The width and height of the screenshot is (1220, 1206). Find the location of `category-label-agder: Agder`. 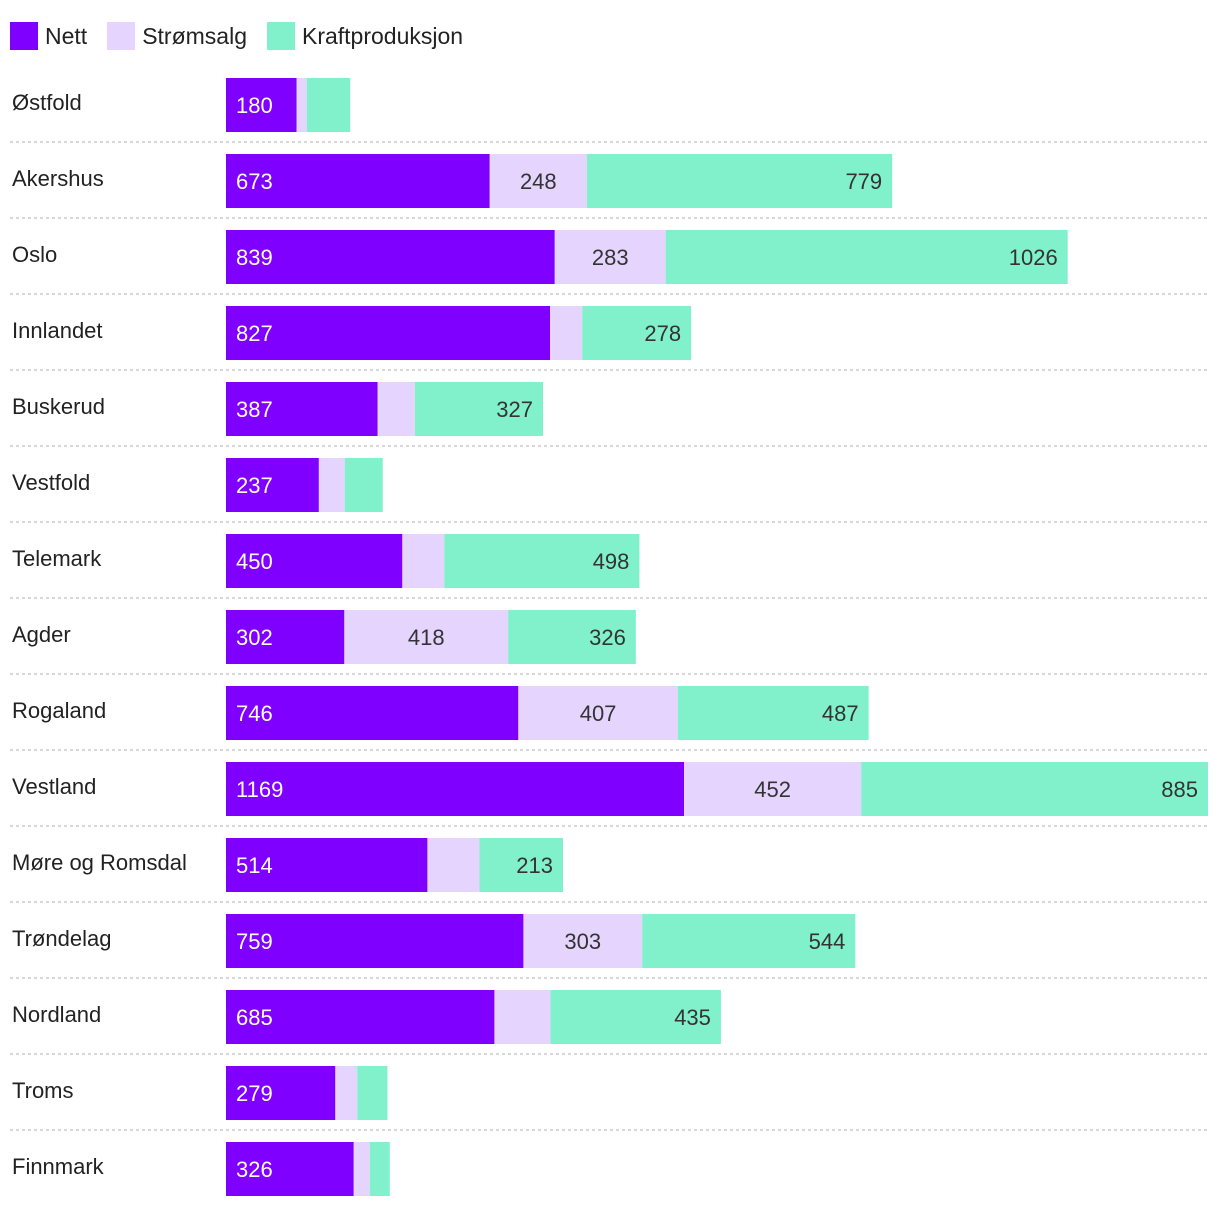

category-label-agder: Agder is located at coordinates (41, 634).